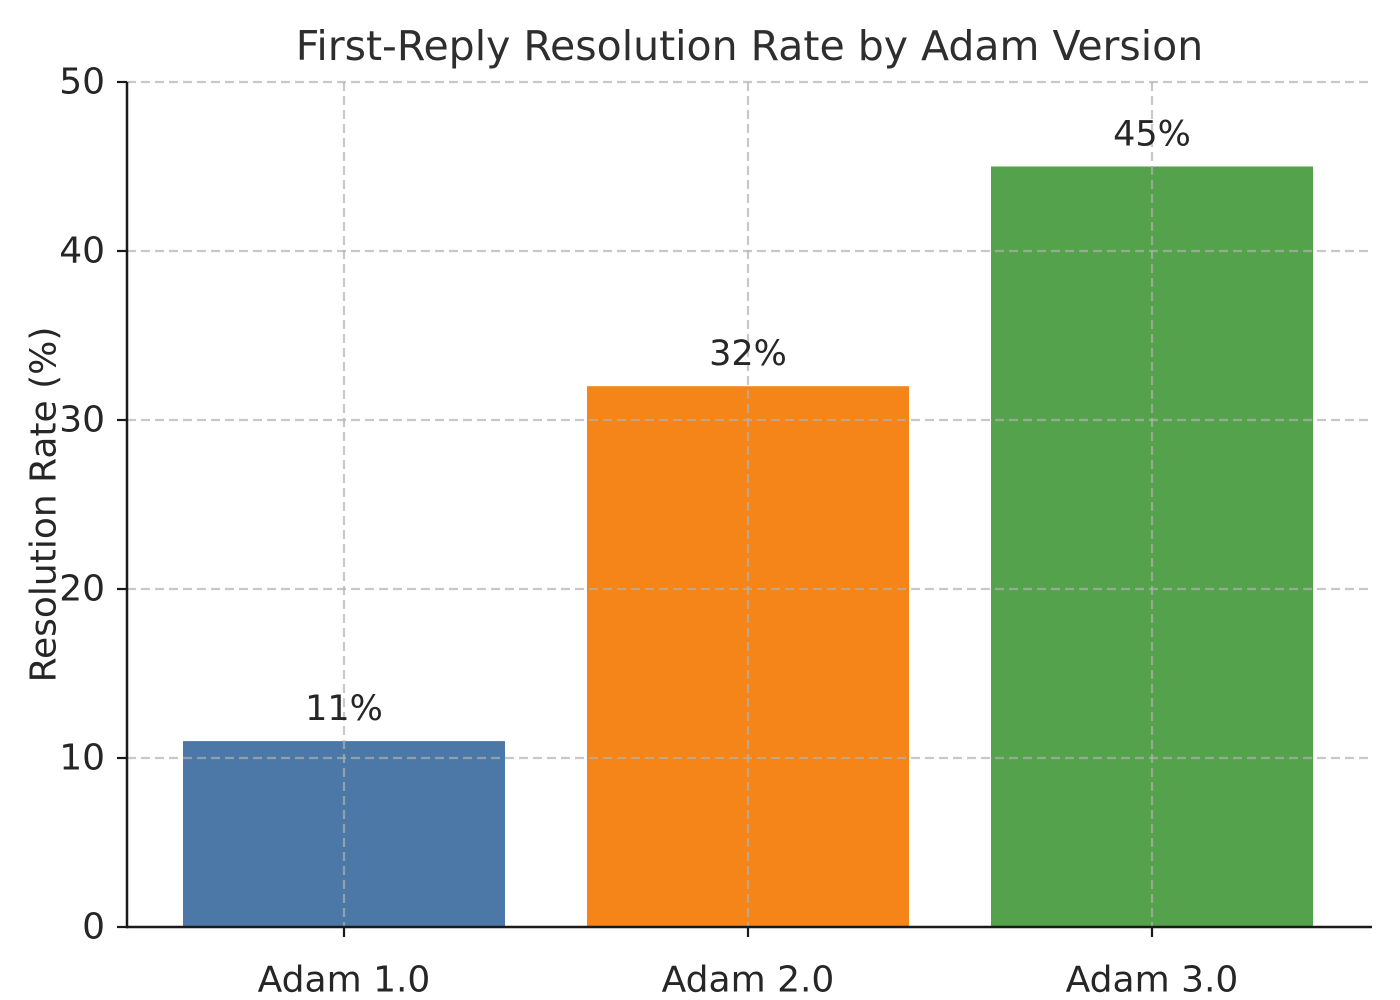 The image size is (1400, 1000). What do you see at coordinates (1152, 980) in the screenshot?
I see `x-tick-label: Adam 3.0` at bounding box center [1152, 980].